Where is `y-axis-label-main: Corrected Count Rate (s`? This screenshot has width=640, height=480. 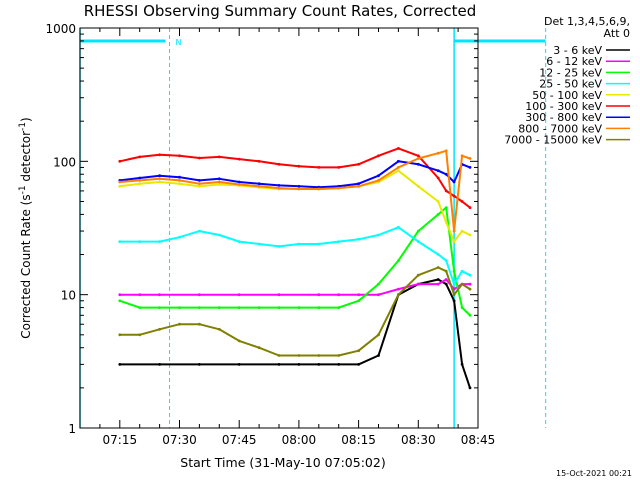
y-axis-label-main: Corrected Count Rate (s is located at coordinates (26, 266).